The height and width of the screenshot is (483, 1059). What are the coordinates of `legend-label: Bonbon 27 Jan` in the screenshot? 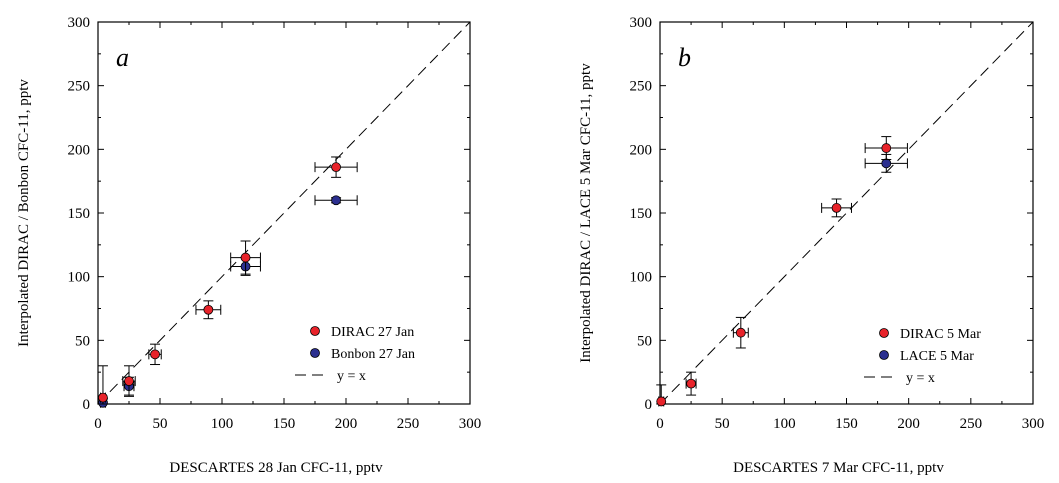 It's located at (373, 354).